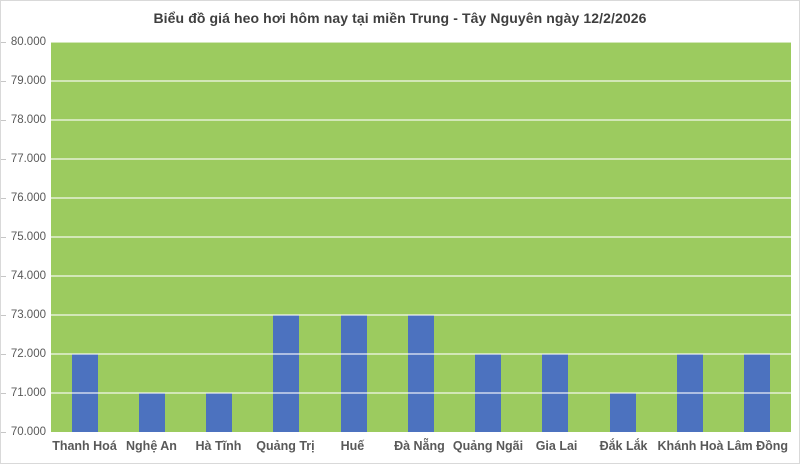 The width and height of the screenshot is (800, 464). I want to click on x-axis-category-label: Hà Tĩnh, so click(218, 446).